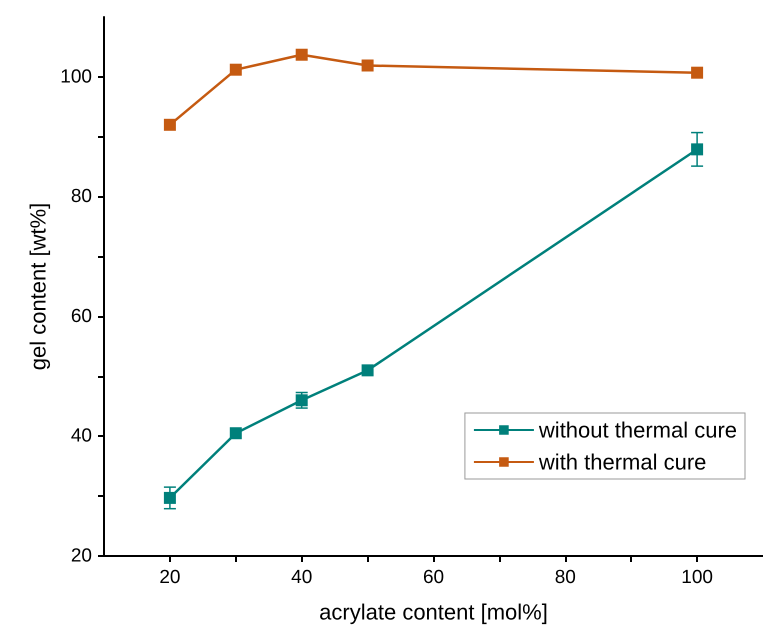  What do you see at coordinates (76, 77) in the screenshot?
I see `y-tick-label: 100` at bounding box center [76, 77].